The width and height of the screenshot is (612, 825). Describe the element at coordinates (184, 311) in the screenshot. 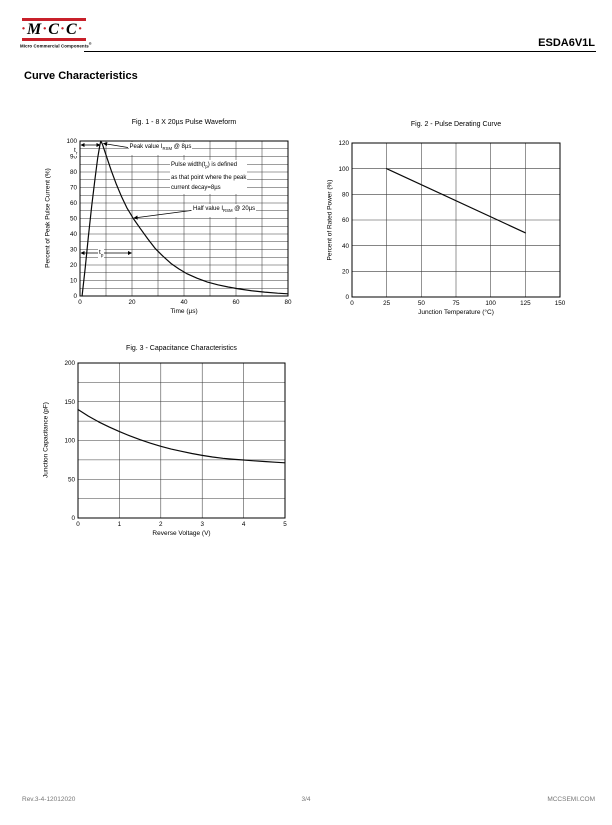

I see `fig1-x-axis-label: Time (µs)` at that location.